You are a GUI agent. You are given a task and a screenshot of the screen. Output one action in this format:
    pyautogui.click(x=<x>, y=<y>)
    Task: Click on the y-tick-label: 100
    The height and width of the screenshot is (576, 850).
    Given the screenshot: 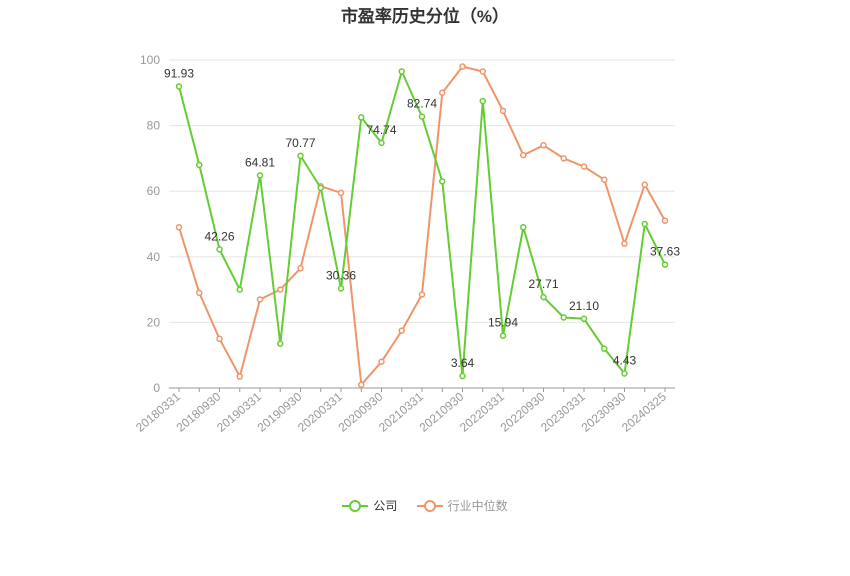 What is the action you would take?
    pyautogui.click(x=150, y=60)
    